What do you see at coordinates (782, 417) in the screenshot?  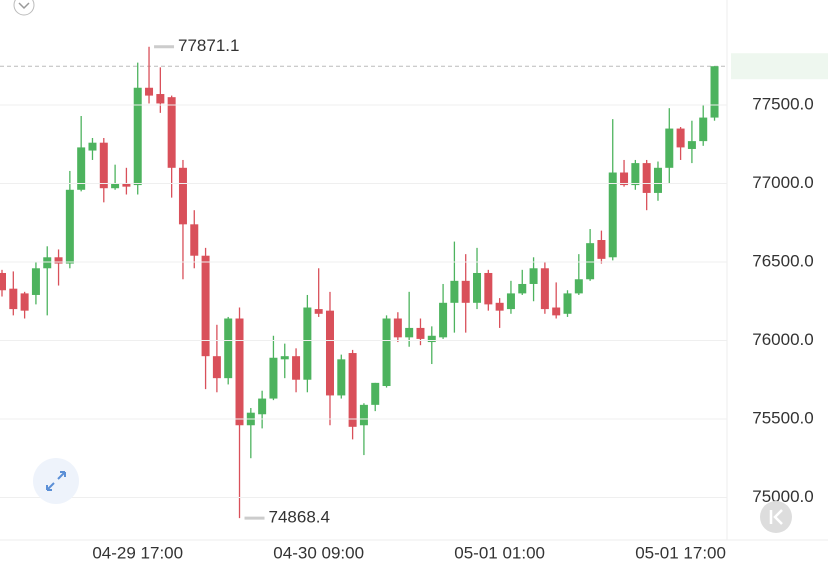 I see `y-tick-label: 75500.0` at bounding box center [782, 417].